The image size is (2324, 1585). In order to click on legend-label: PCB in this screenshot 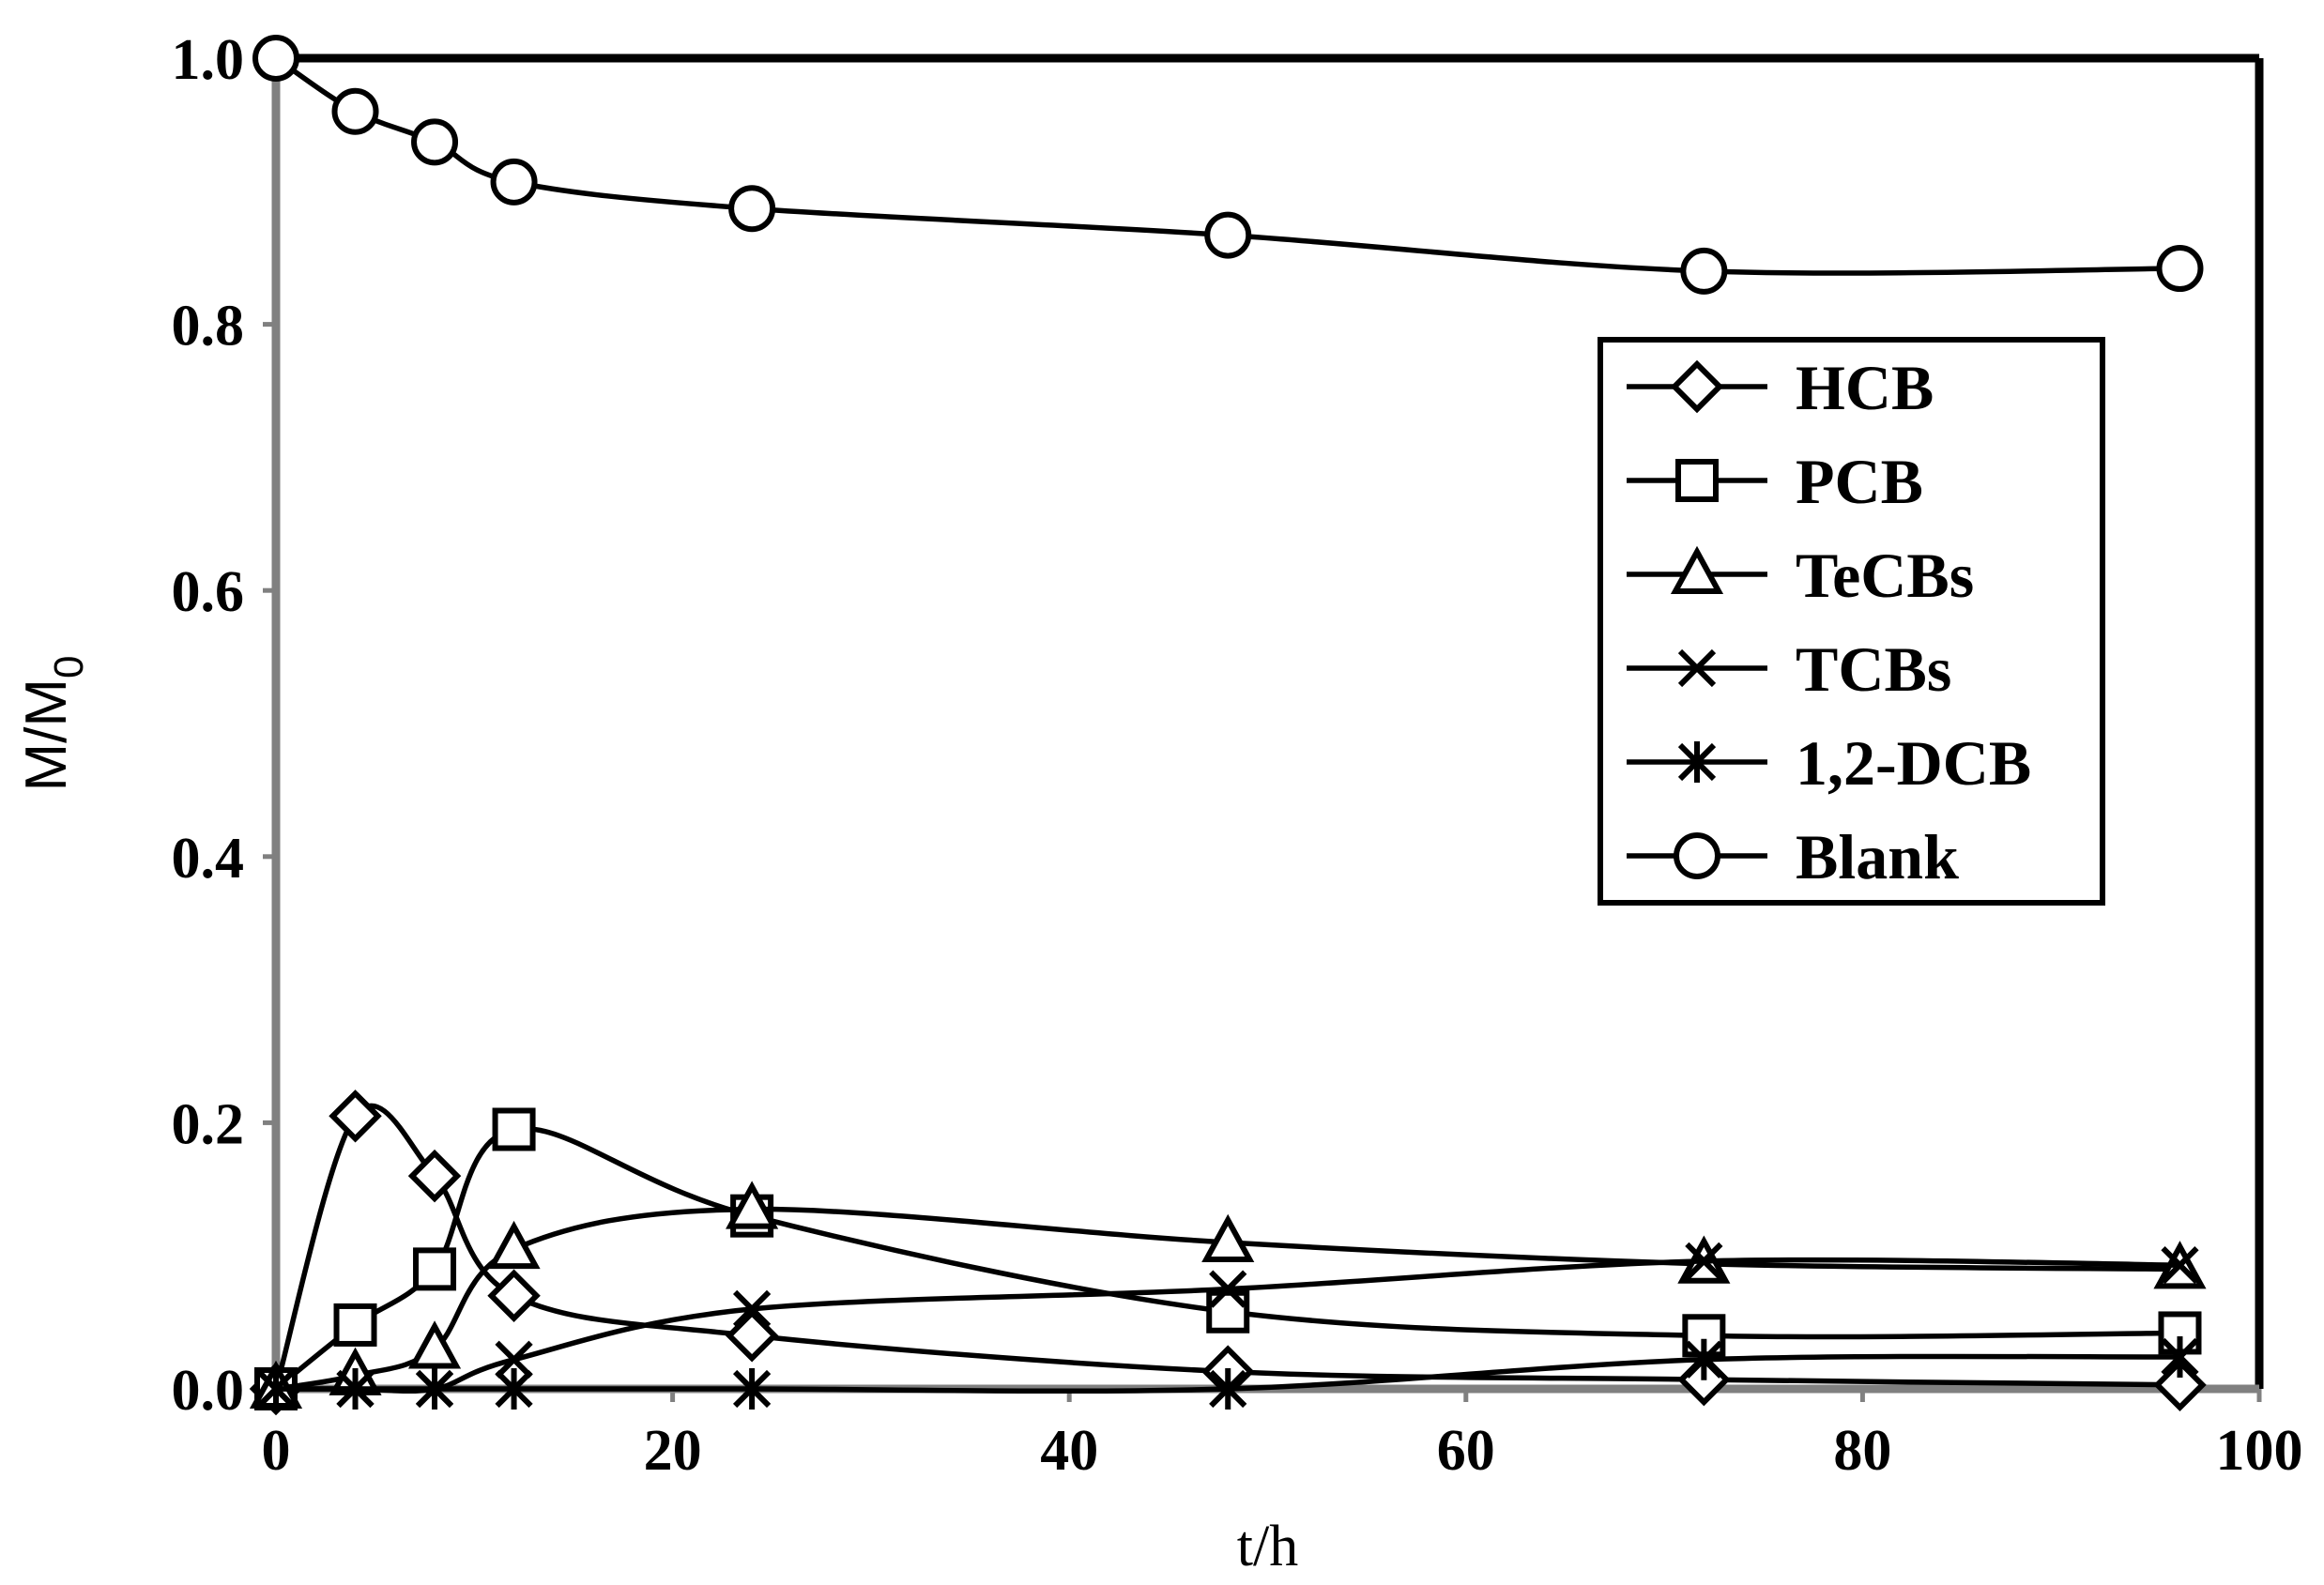, I will do `click(1859, 481)`.